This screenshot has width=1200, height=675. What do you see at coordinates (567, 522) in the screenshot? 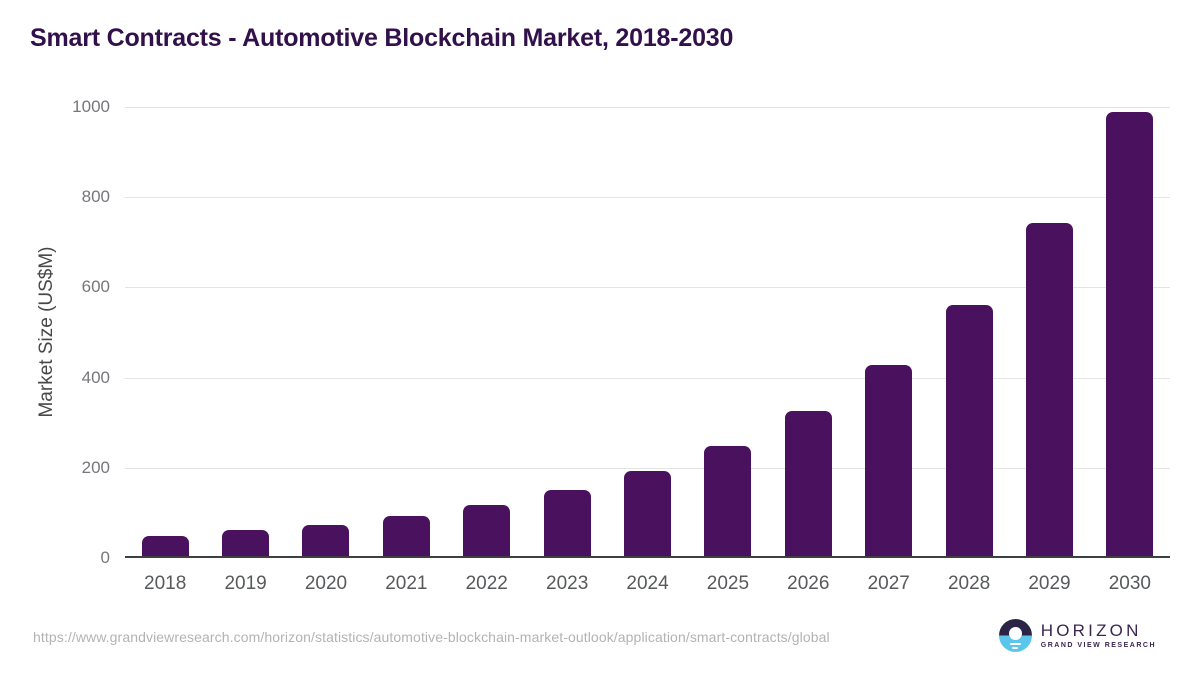
I see `bar-2023` at bounding box center [567, 522].